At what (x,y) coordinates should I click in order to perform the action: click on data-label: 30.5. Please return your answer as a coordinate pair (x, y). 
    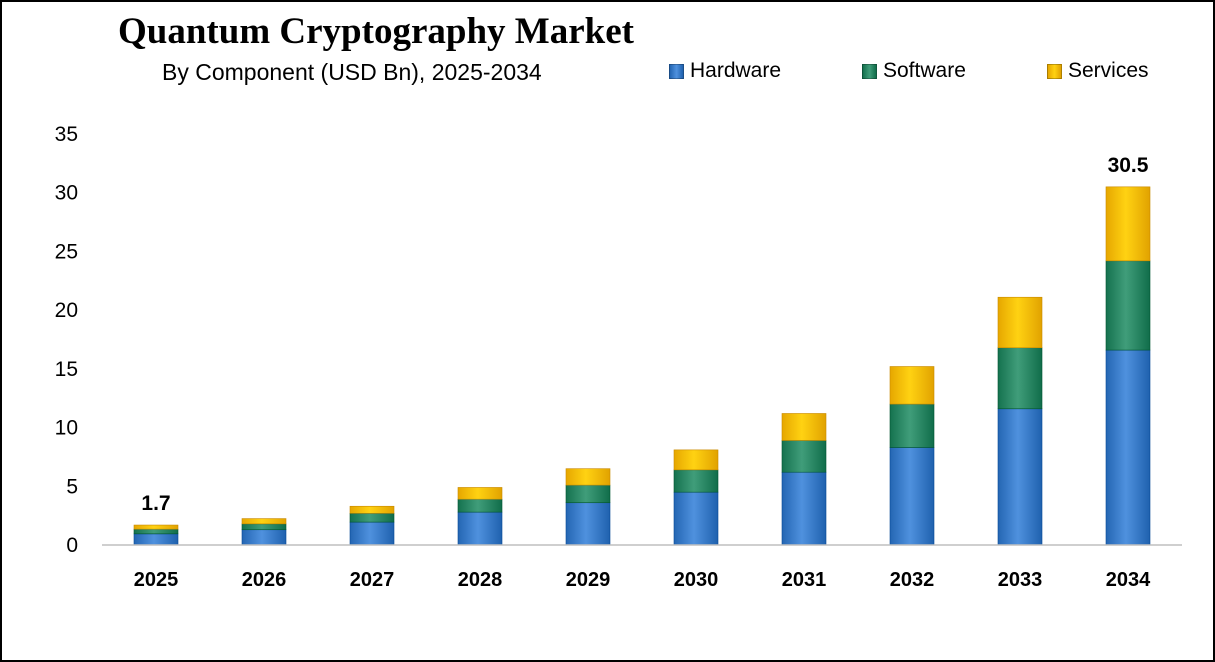
    Looking at the image, I should click on (1128, 165).